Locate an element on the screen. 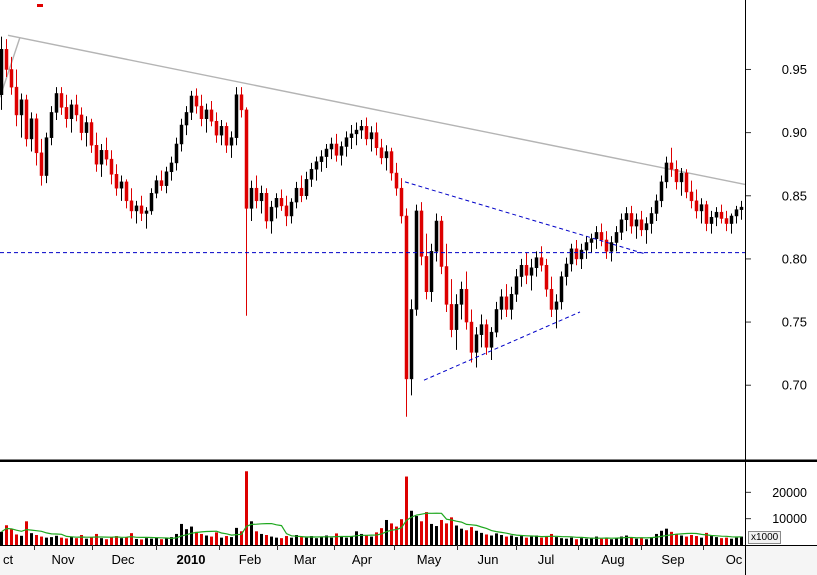 The height and width of the screenshot is (575, 817). price-axis-label: 0.75 is located at coordinates (794, 322).